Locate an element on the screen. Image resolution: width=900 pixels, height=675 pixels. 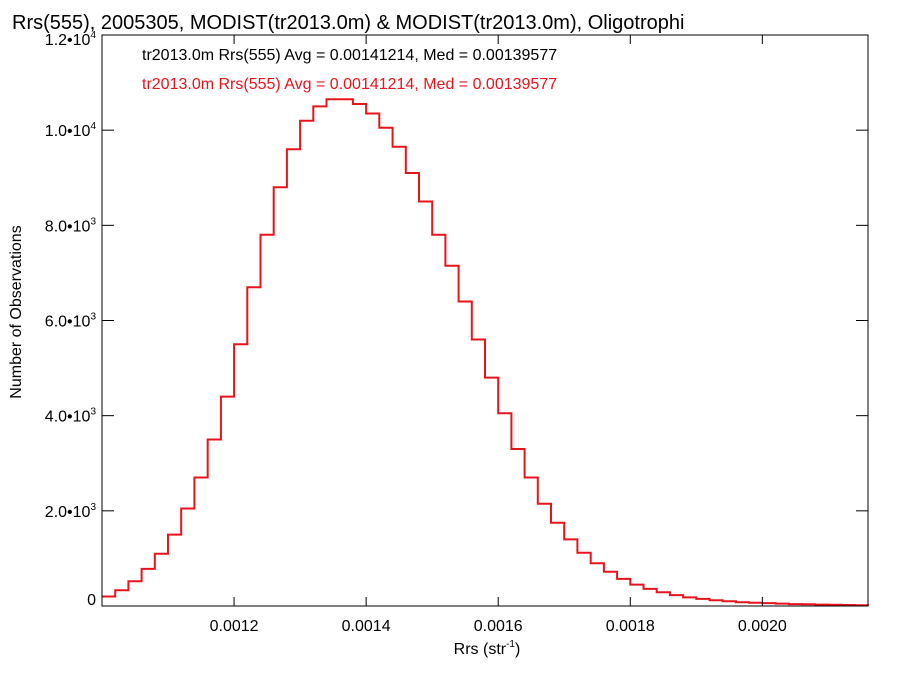
x-tick-label-4: 0.0020 is located at coordinates (762, 626).